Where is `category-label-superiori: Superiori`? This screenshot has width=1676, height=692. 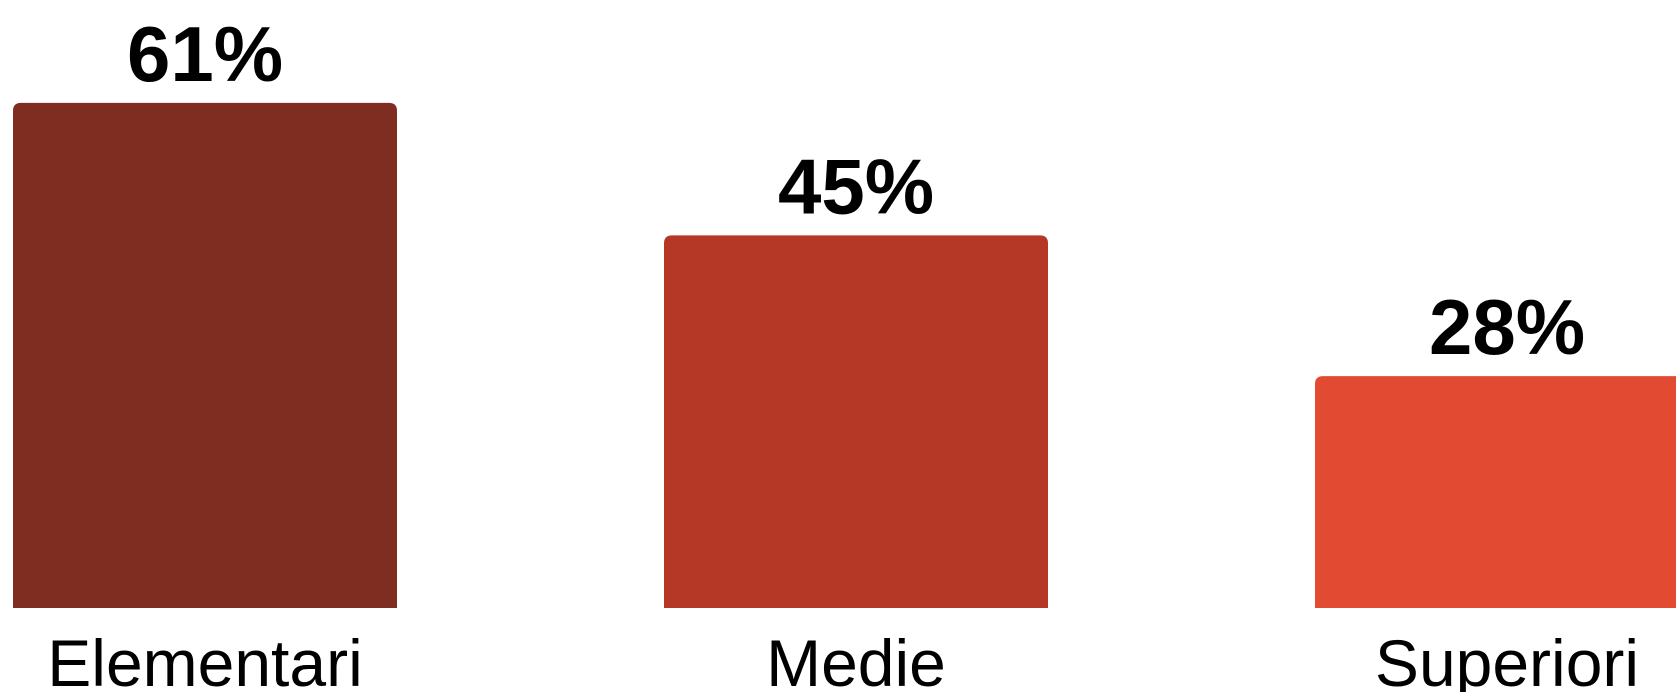 category-label-superiori: Superiori is located at coordinates (1507, 659).